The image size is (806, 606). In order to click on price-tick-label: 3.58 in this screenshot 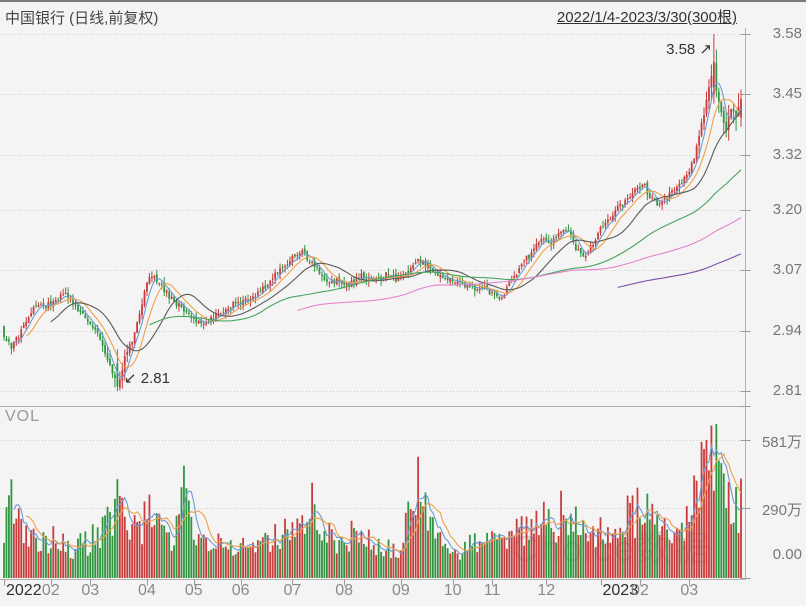, I will do `click(787, 33)`.